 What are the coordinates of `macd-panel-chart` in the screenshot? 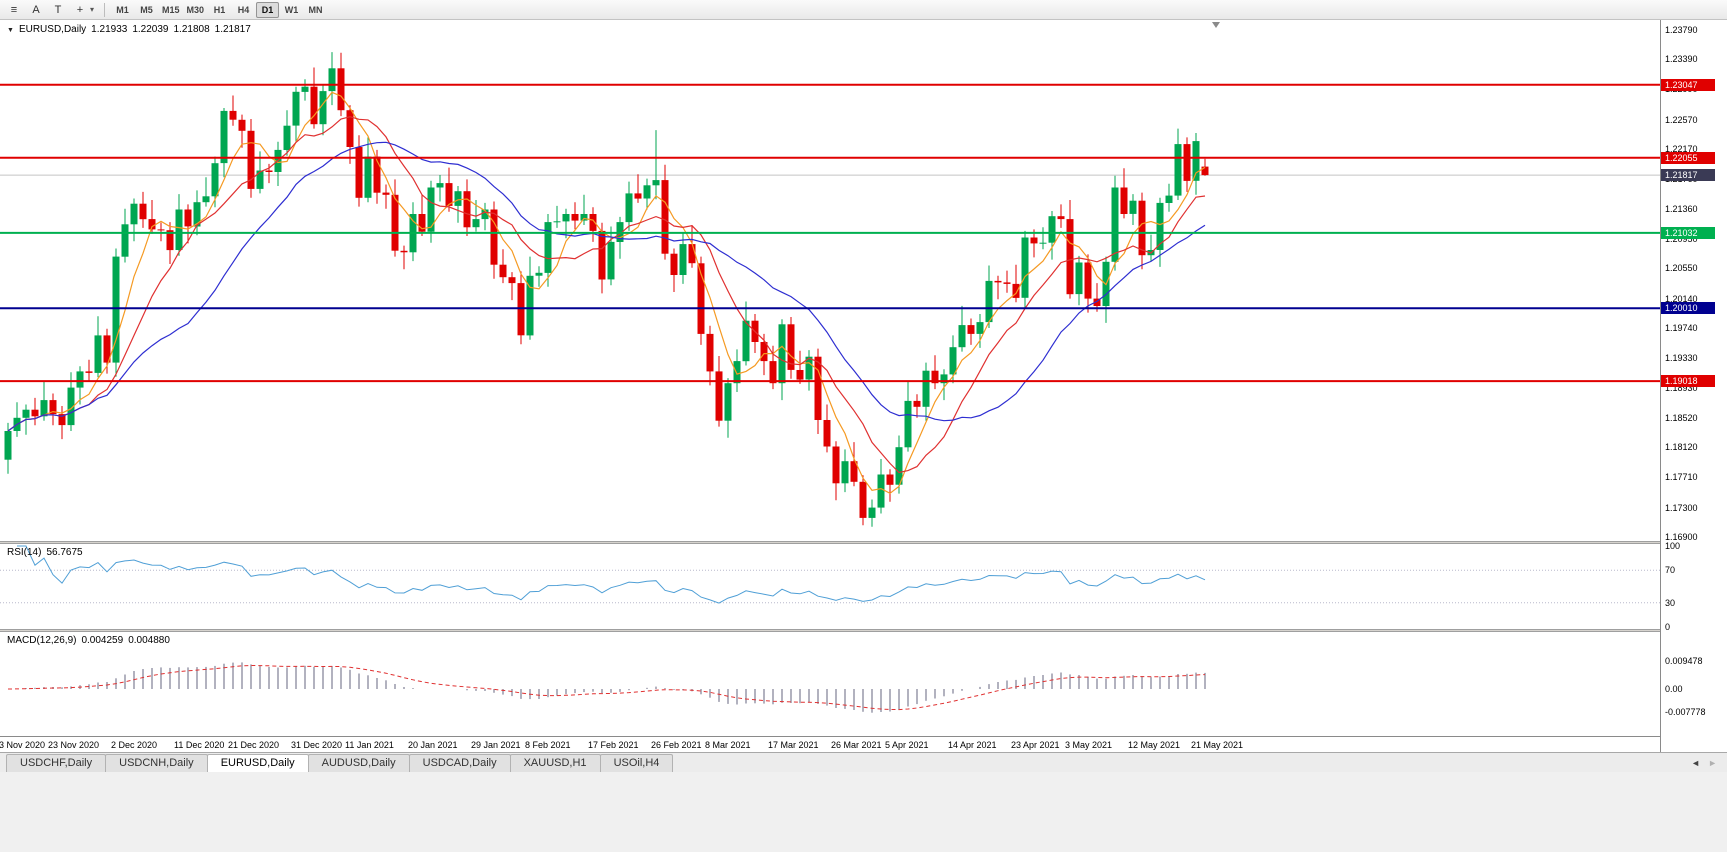 It's located at (830, 684).